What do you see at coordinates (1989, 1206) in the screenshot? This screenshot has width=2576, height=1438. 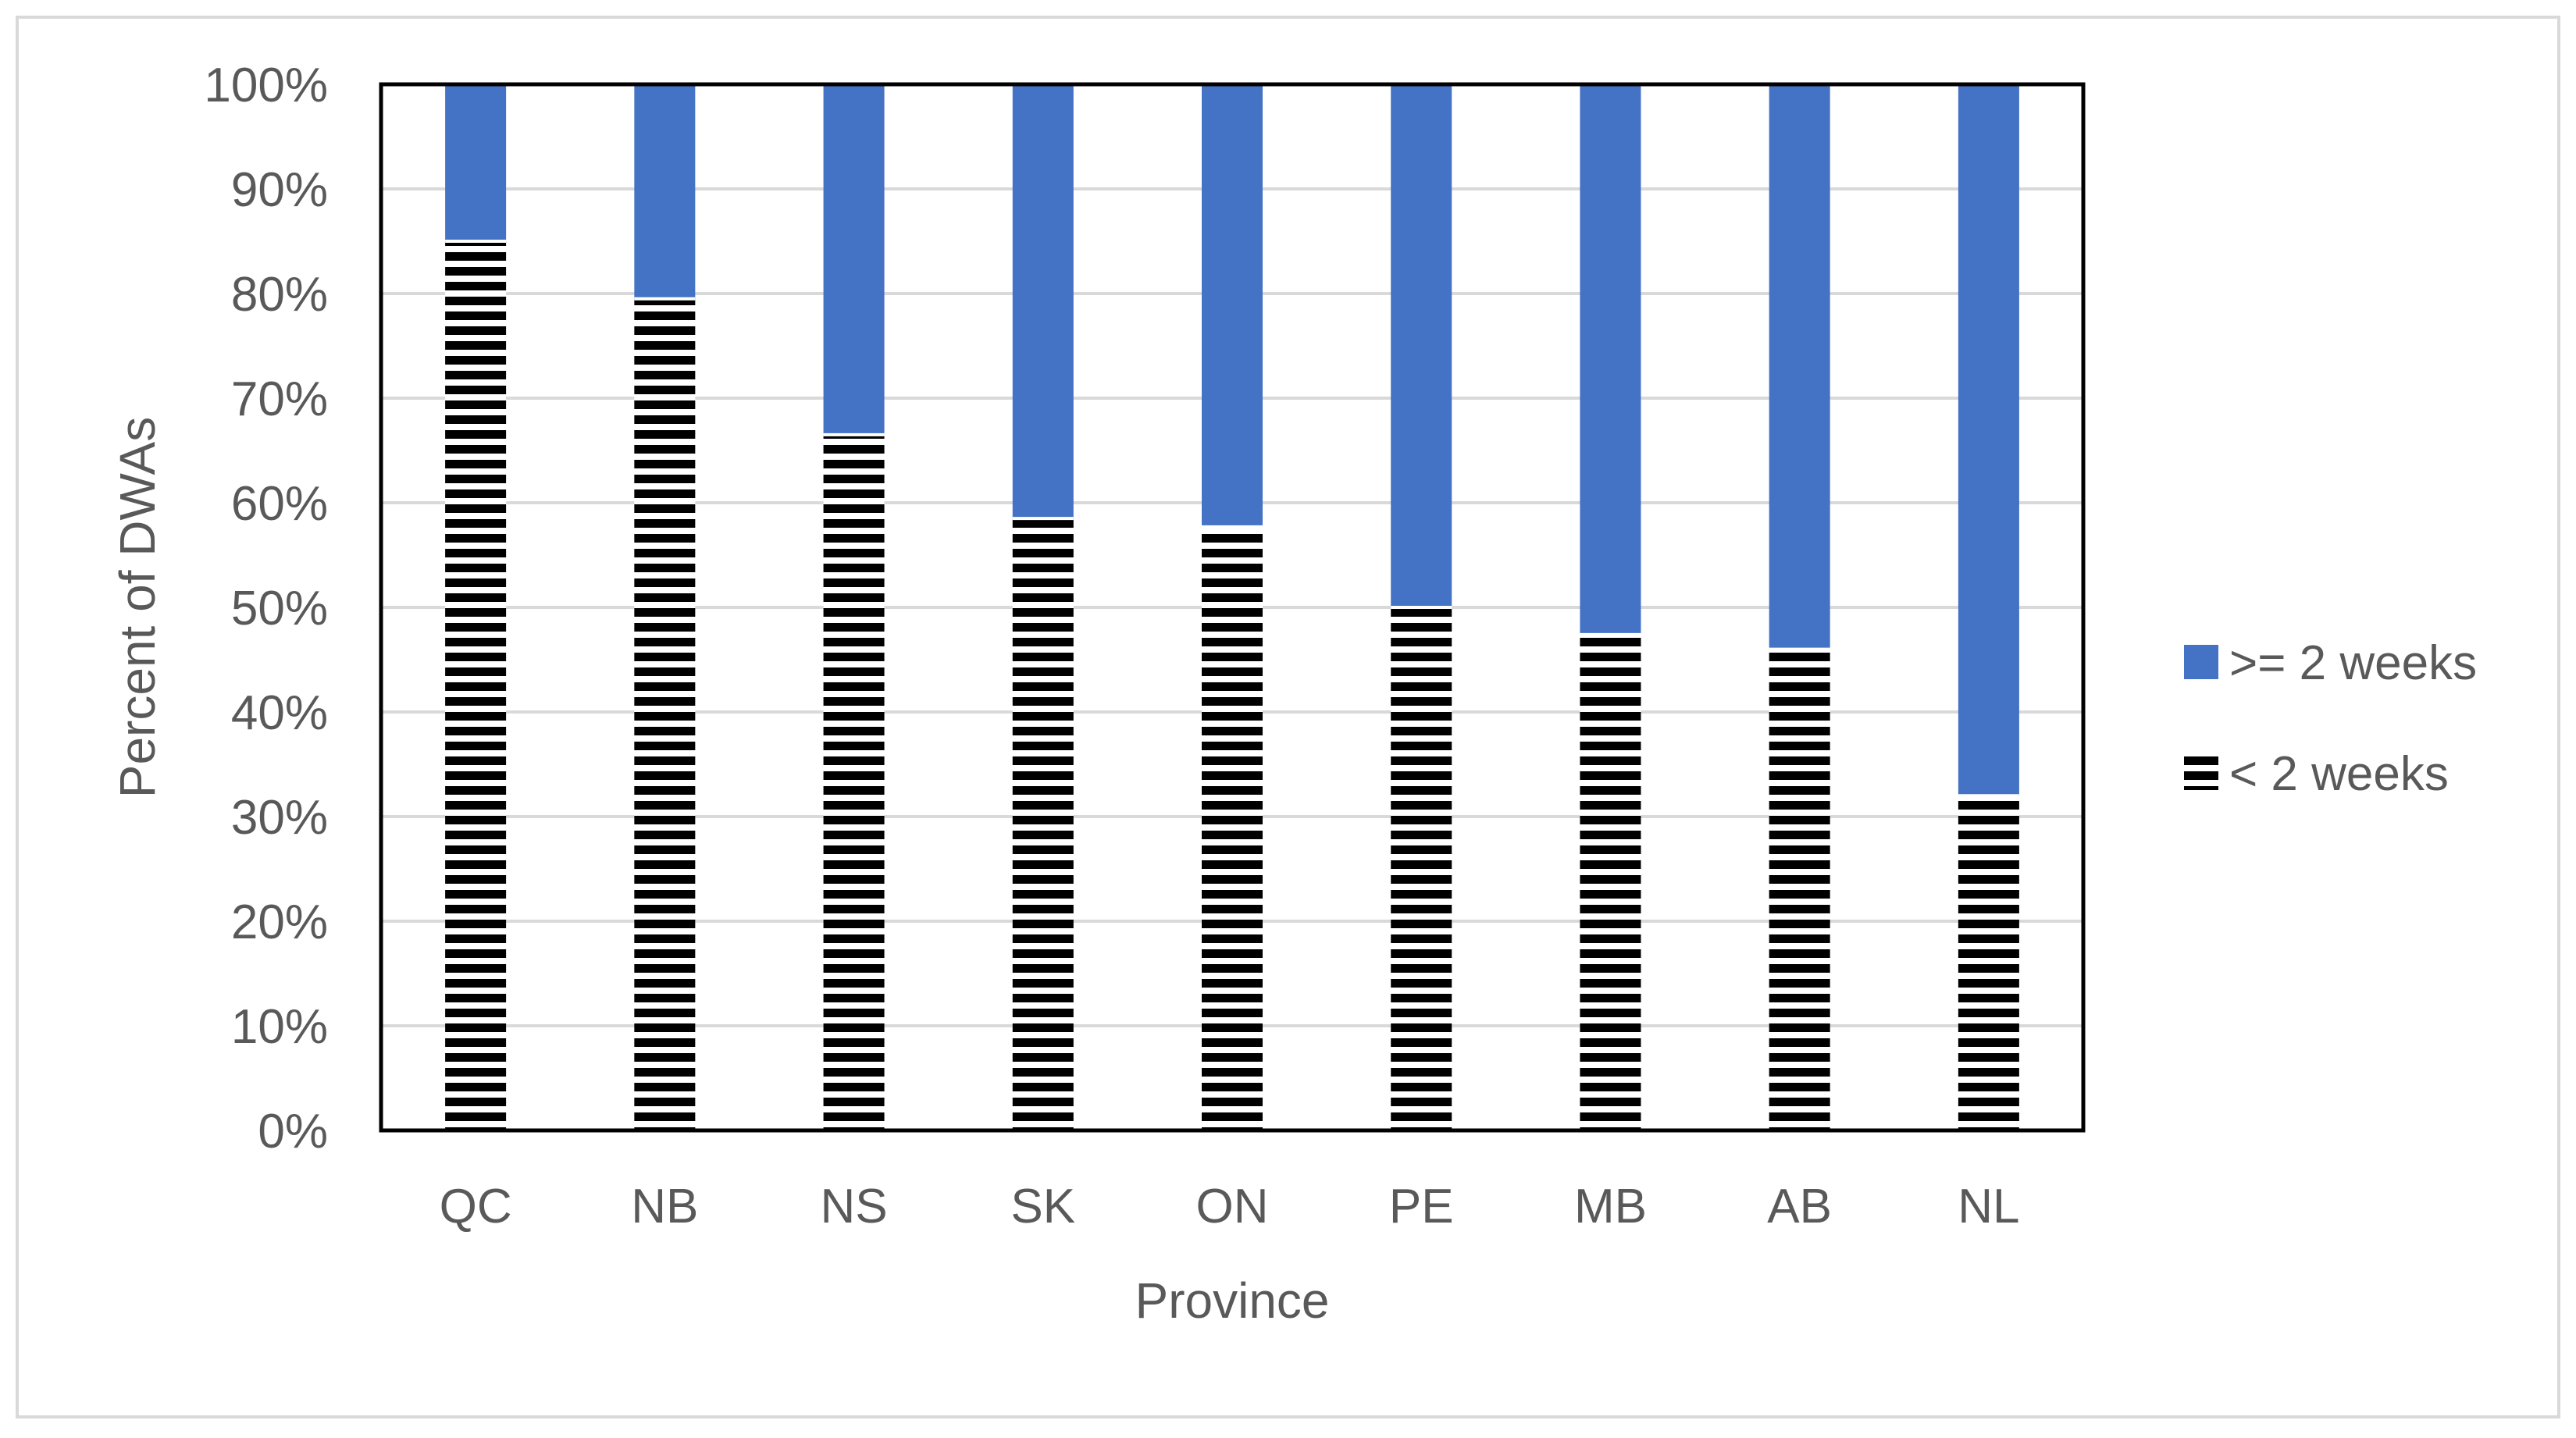 I see `x-tick-label: NL` at bounding box center [1989, 1206].